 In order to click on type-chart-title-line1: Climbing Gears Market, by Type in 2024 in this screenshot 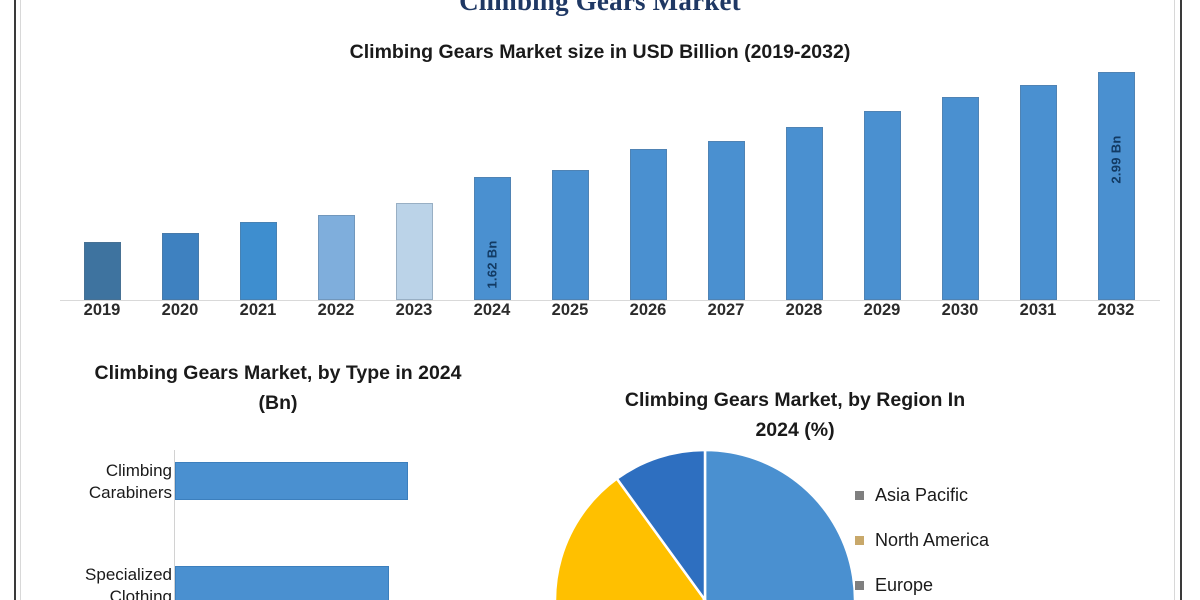, I will do `click(278, 373)`.